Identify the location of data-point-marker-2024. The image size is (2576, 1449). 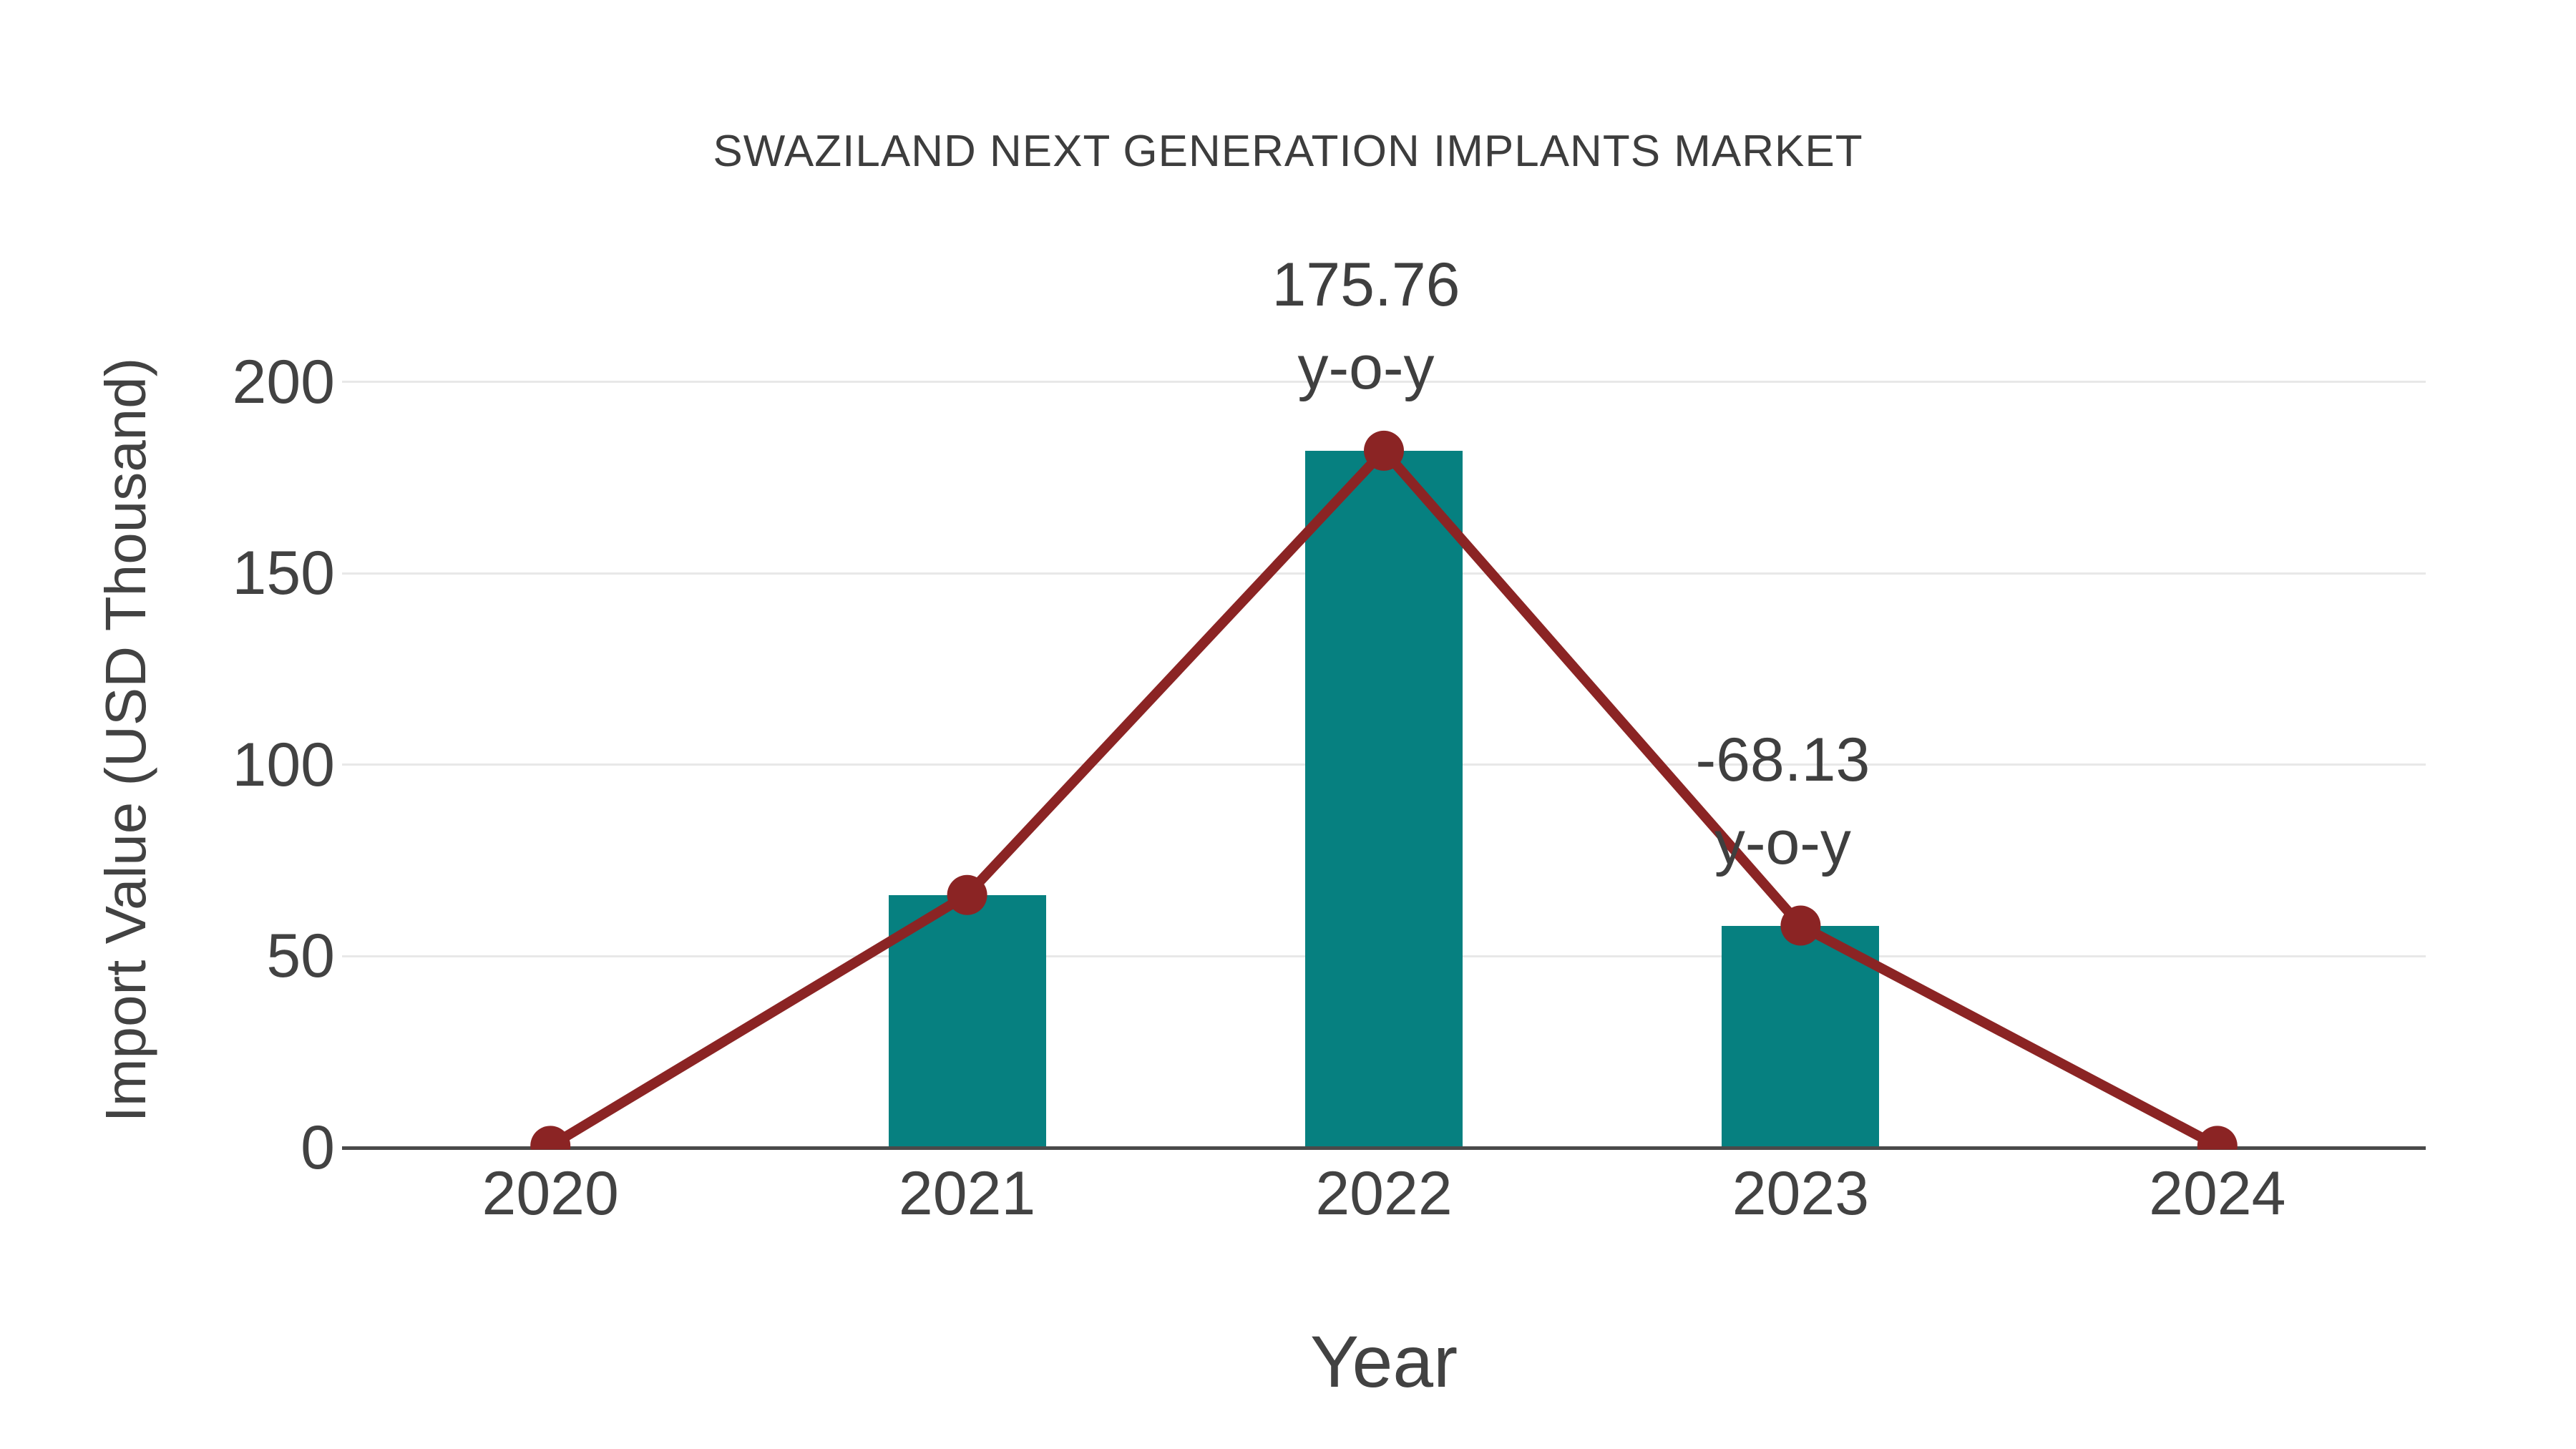
(2217, 1138).